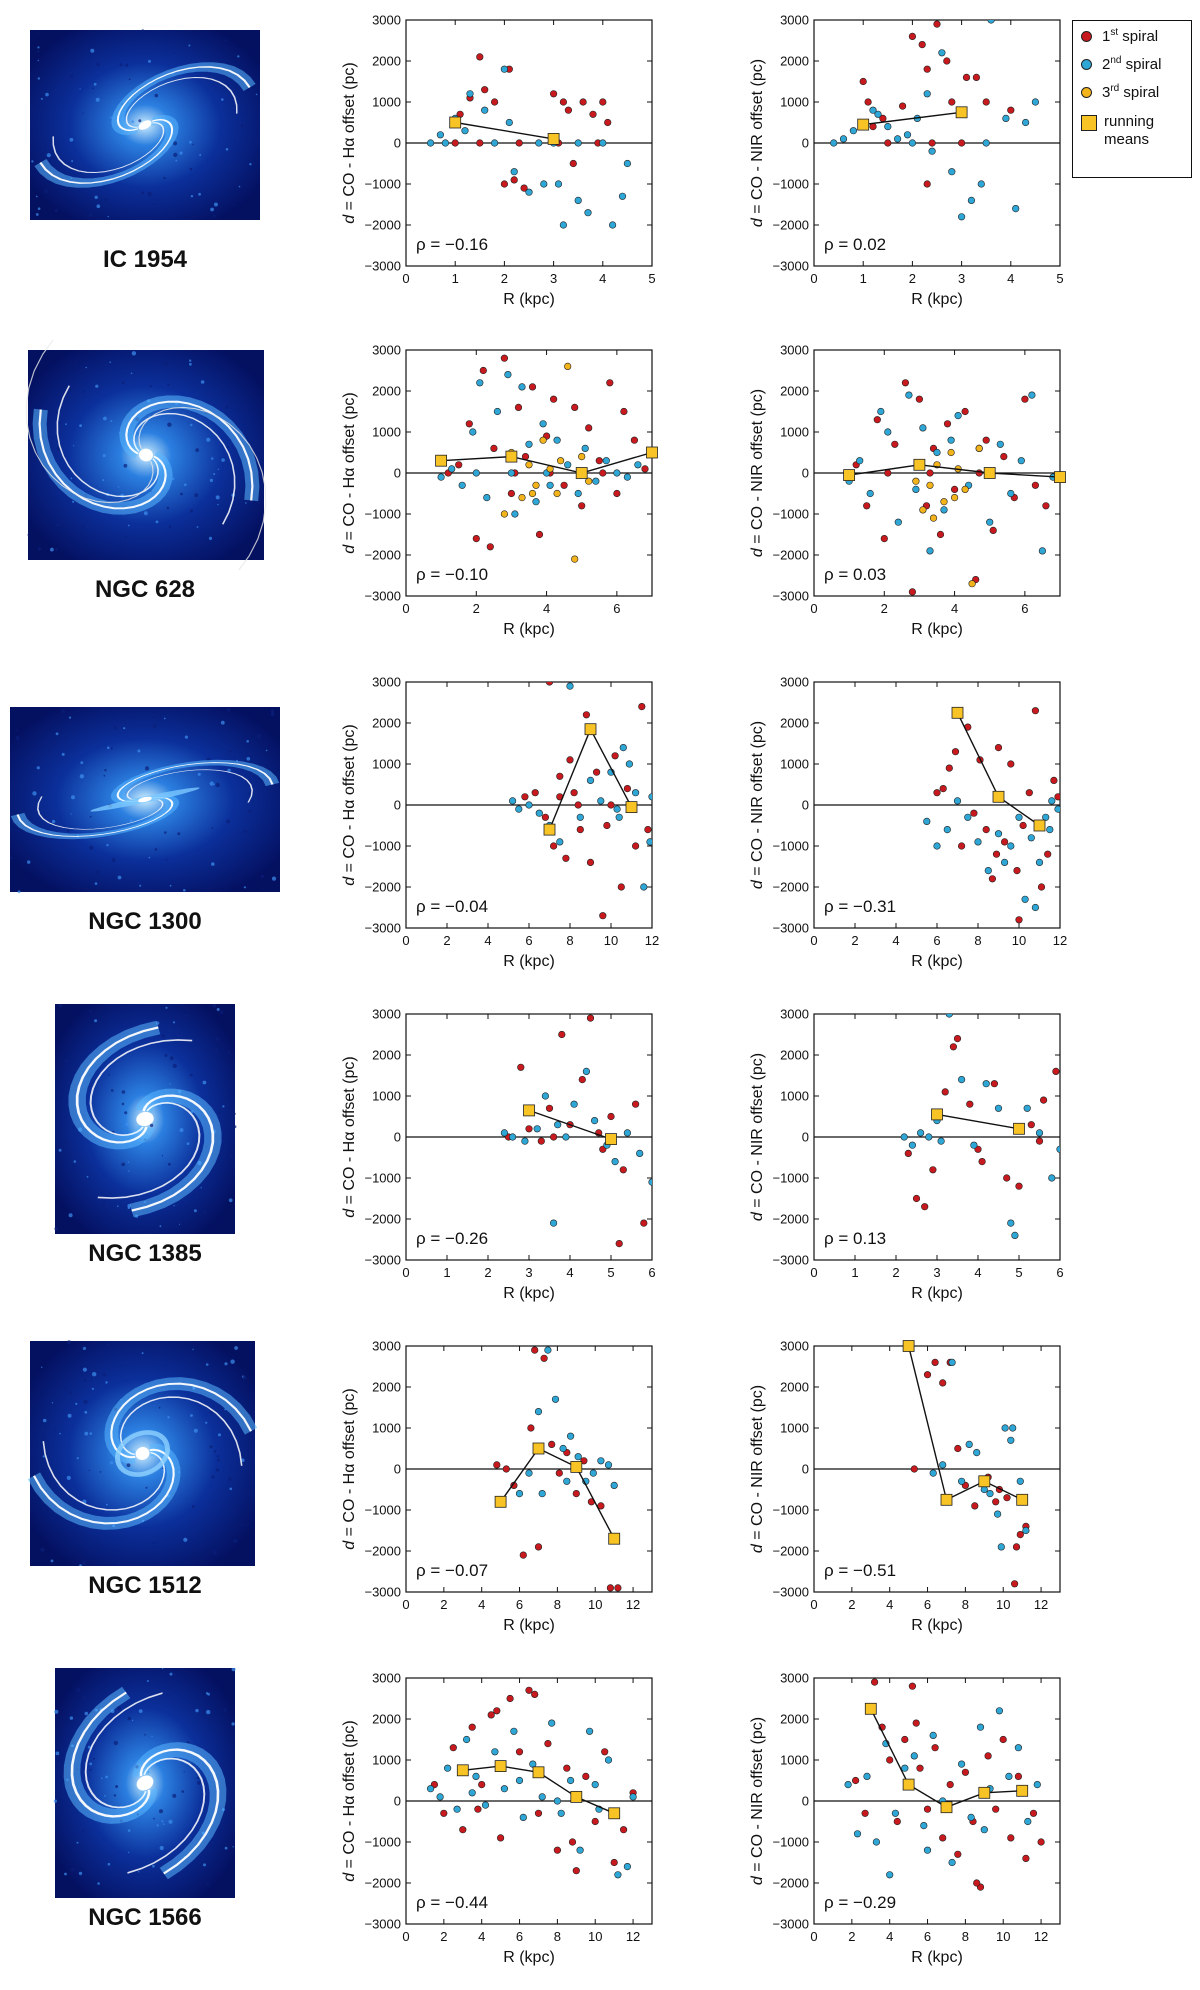 The image size is (1200, 1990). Describe the element at coordinates (1117, 131) in the screenshot. I see `legend-item-running-means: running means` at that location.